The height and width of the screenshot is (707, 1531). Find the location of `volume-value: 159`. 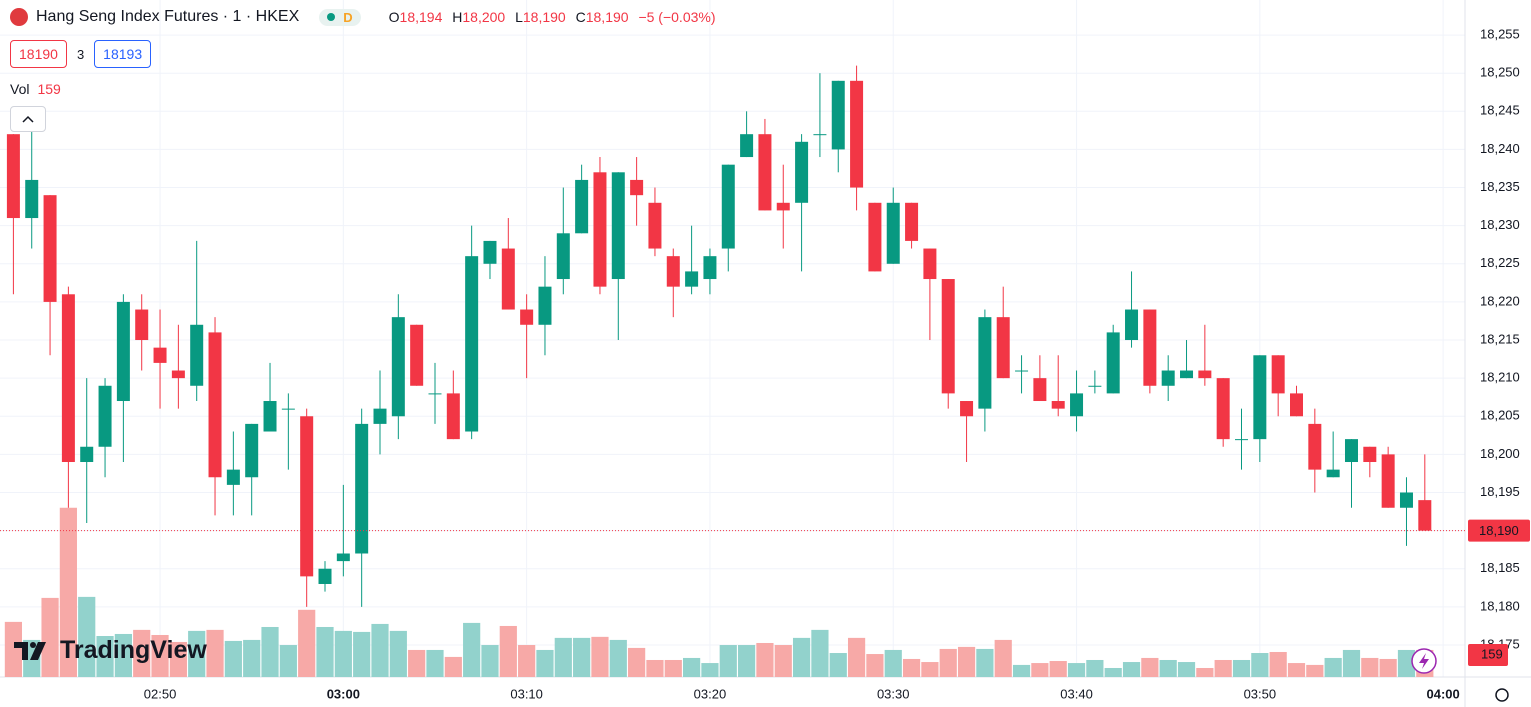

volume-value: 159 is located at coordinates (49, 89).